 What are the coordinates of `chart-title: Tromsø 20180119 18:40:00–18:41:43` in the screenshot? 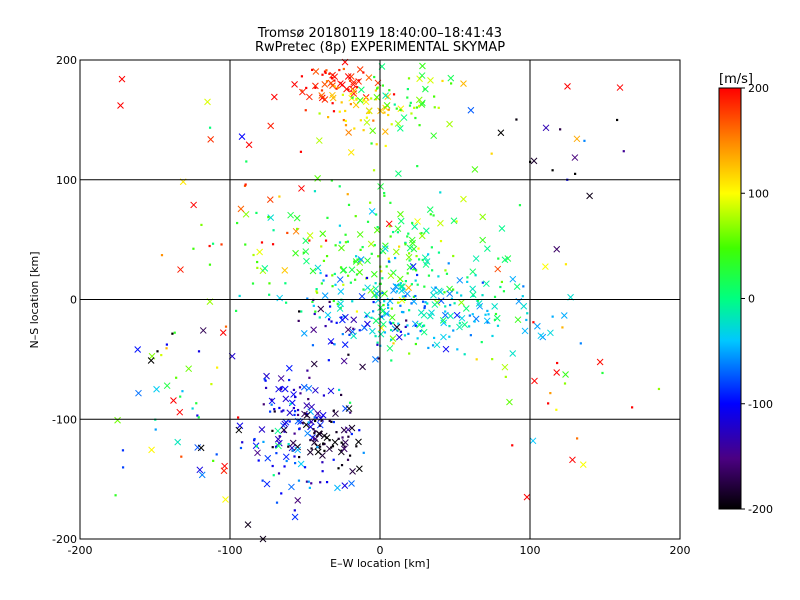 It's located at (379, 33).